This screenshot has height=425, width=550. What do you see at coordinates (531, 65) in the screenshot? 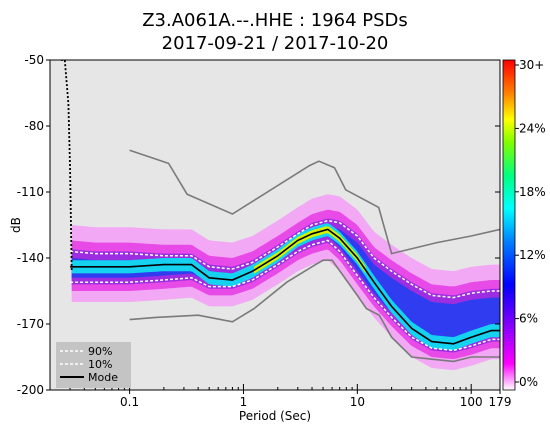
I see `colorbar-label: 30+` at bounding box center [531, 65].